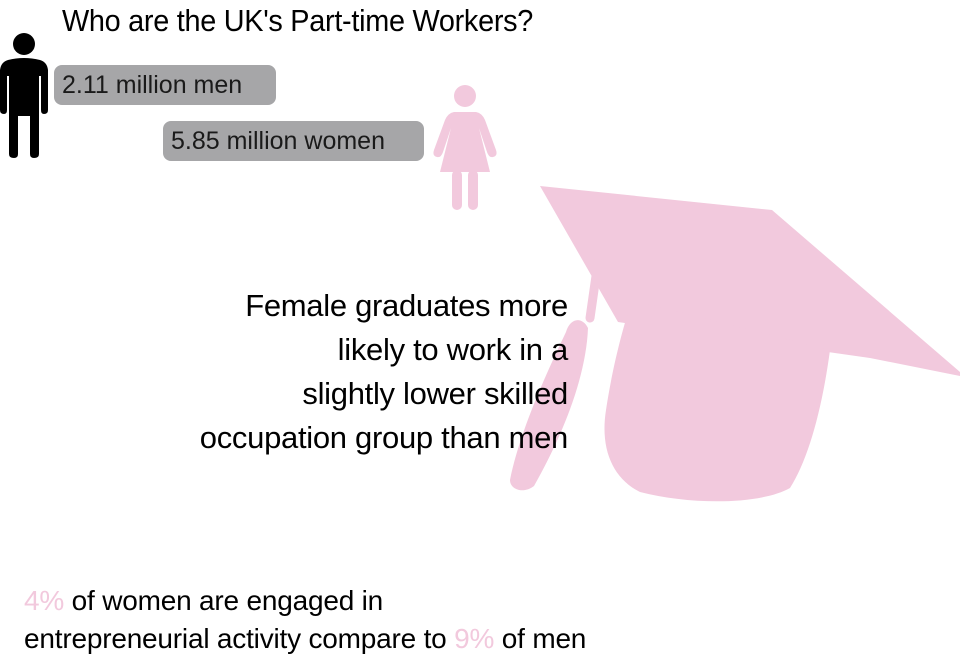  I want to click on graduates-line-2: likely to work in a, so click(453, 349).